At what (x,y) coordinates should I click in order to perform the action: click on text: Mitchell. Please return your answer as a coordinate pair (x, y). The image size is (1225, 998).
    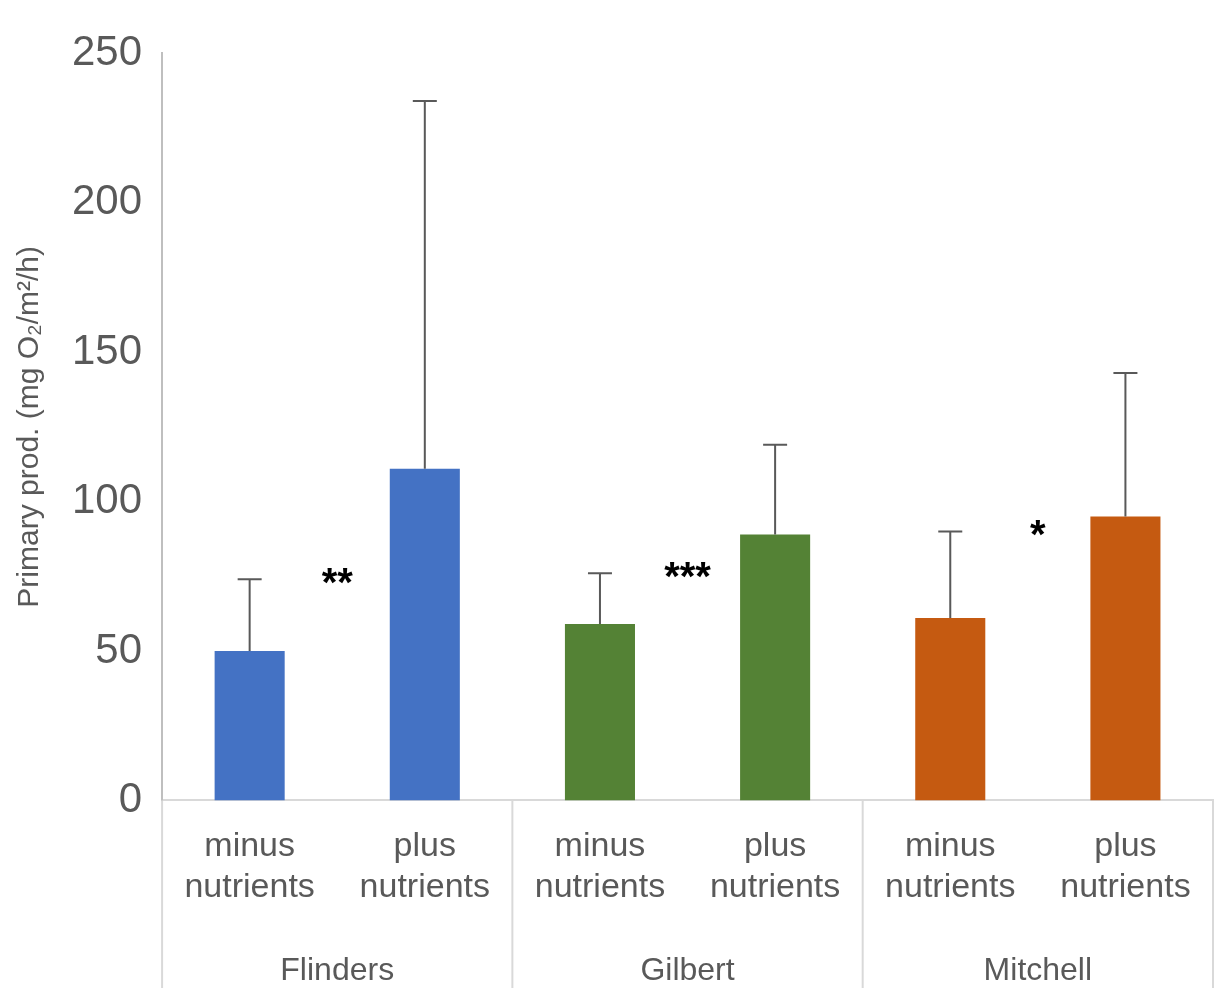
    Looking at the image, I should click on (1038, 969).